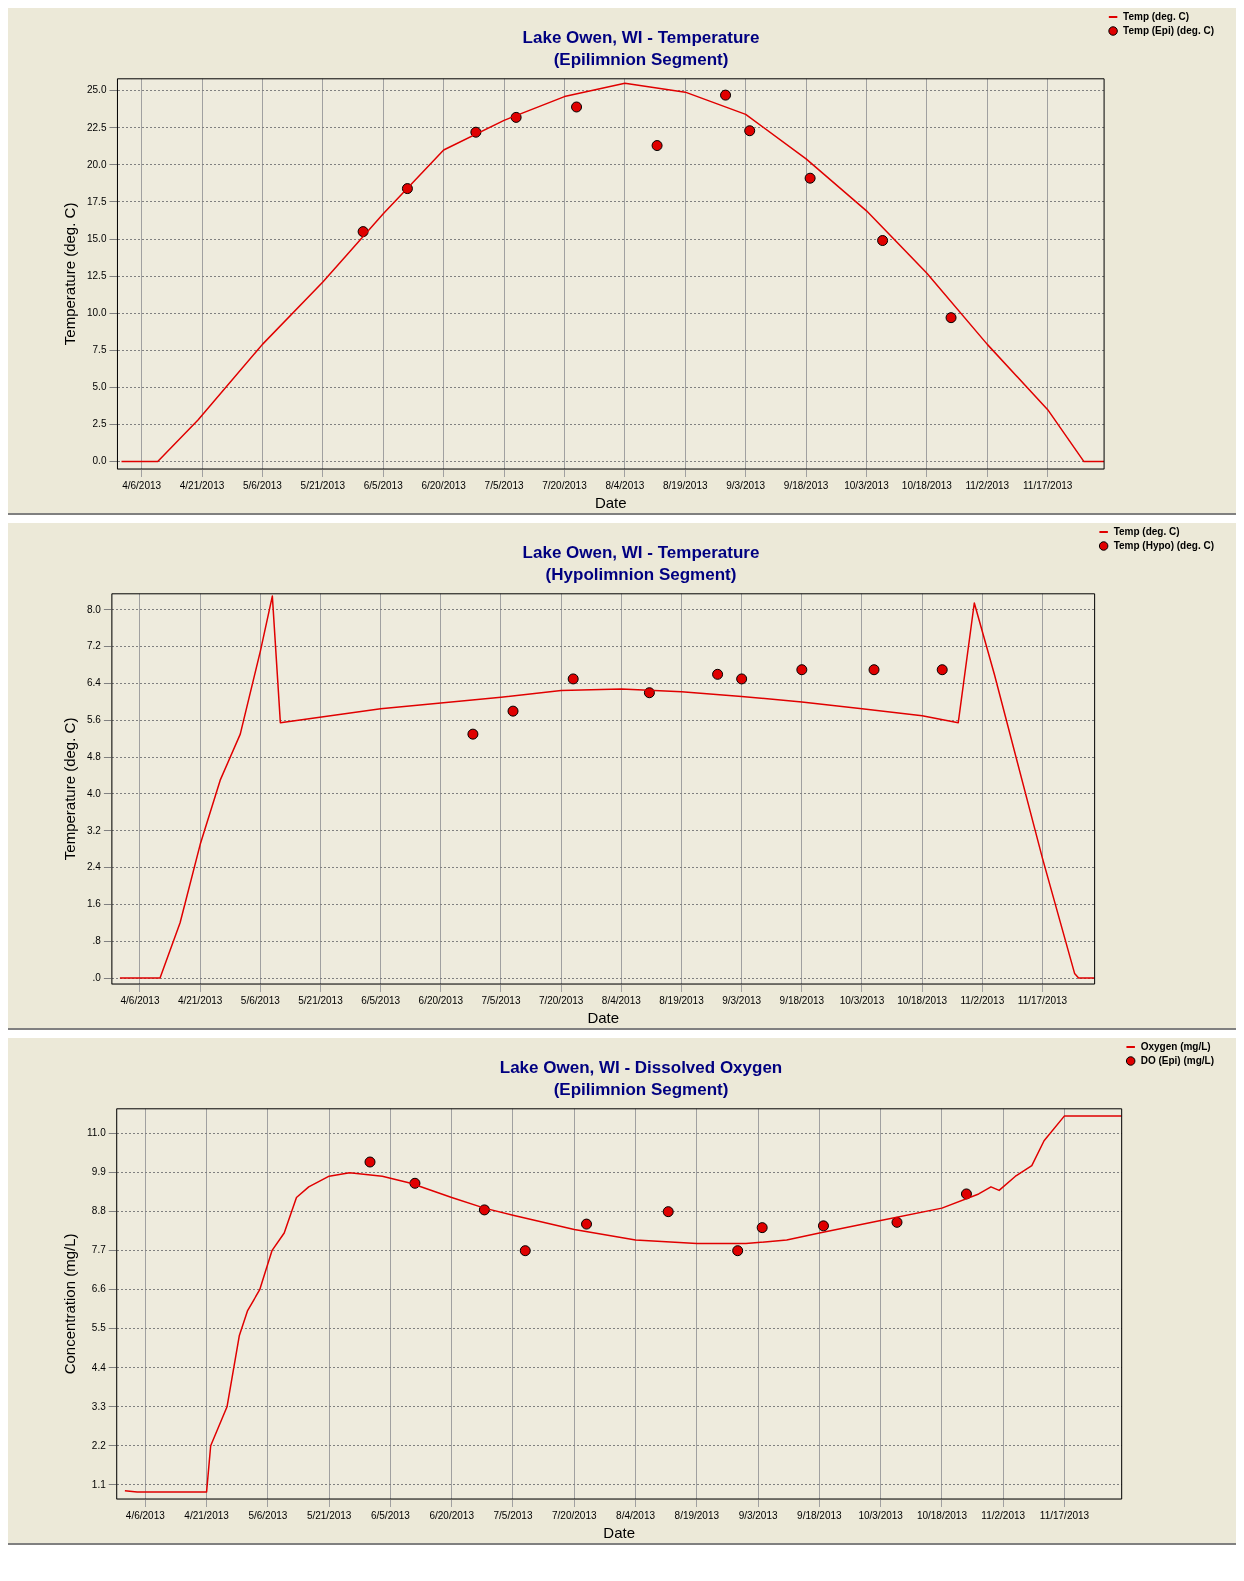 The width and height of the screenshot is (1244, 1581). Describe the element at coordinates (1177, 1060) in the screenshot. I see `legend-label: DO (Epi) (mg/L)` at that location.